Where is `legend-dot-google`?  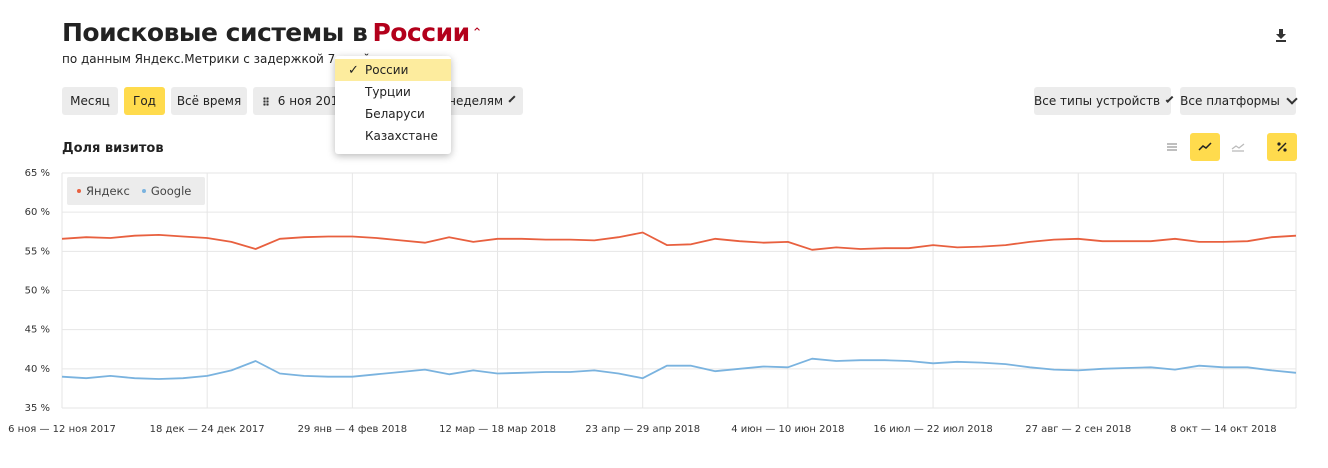
legend-dot-google is located at coordinates (143, 191).